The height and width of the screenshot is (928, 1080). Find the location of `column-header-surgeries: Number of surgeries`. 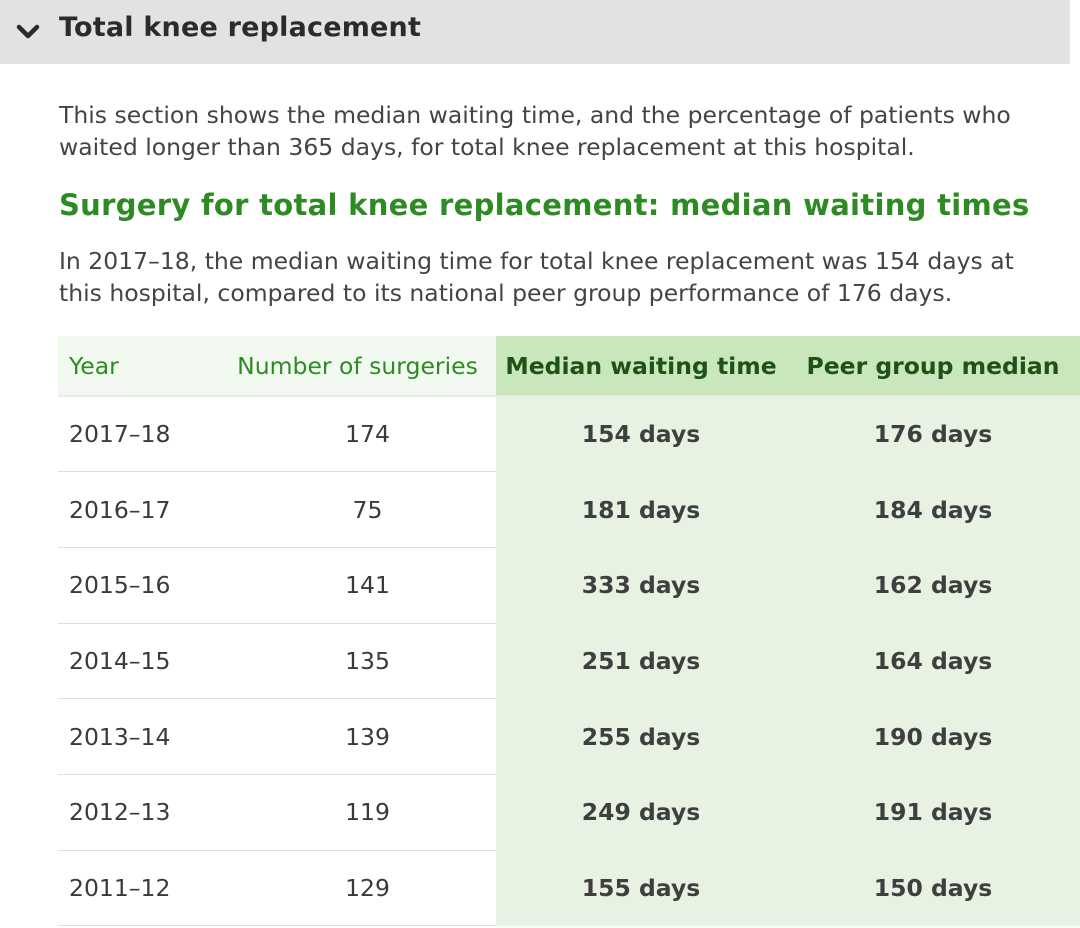

column-header-surgeries: Number of surgeries is located at coordinates (357, 366).